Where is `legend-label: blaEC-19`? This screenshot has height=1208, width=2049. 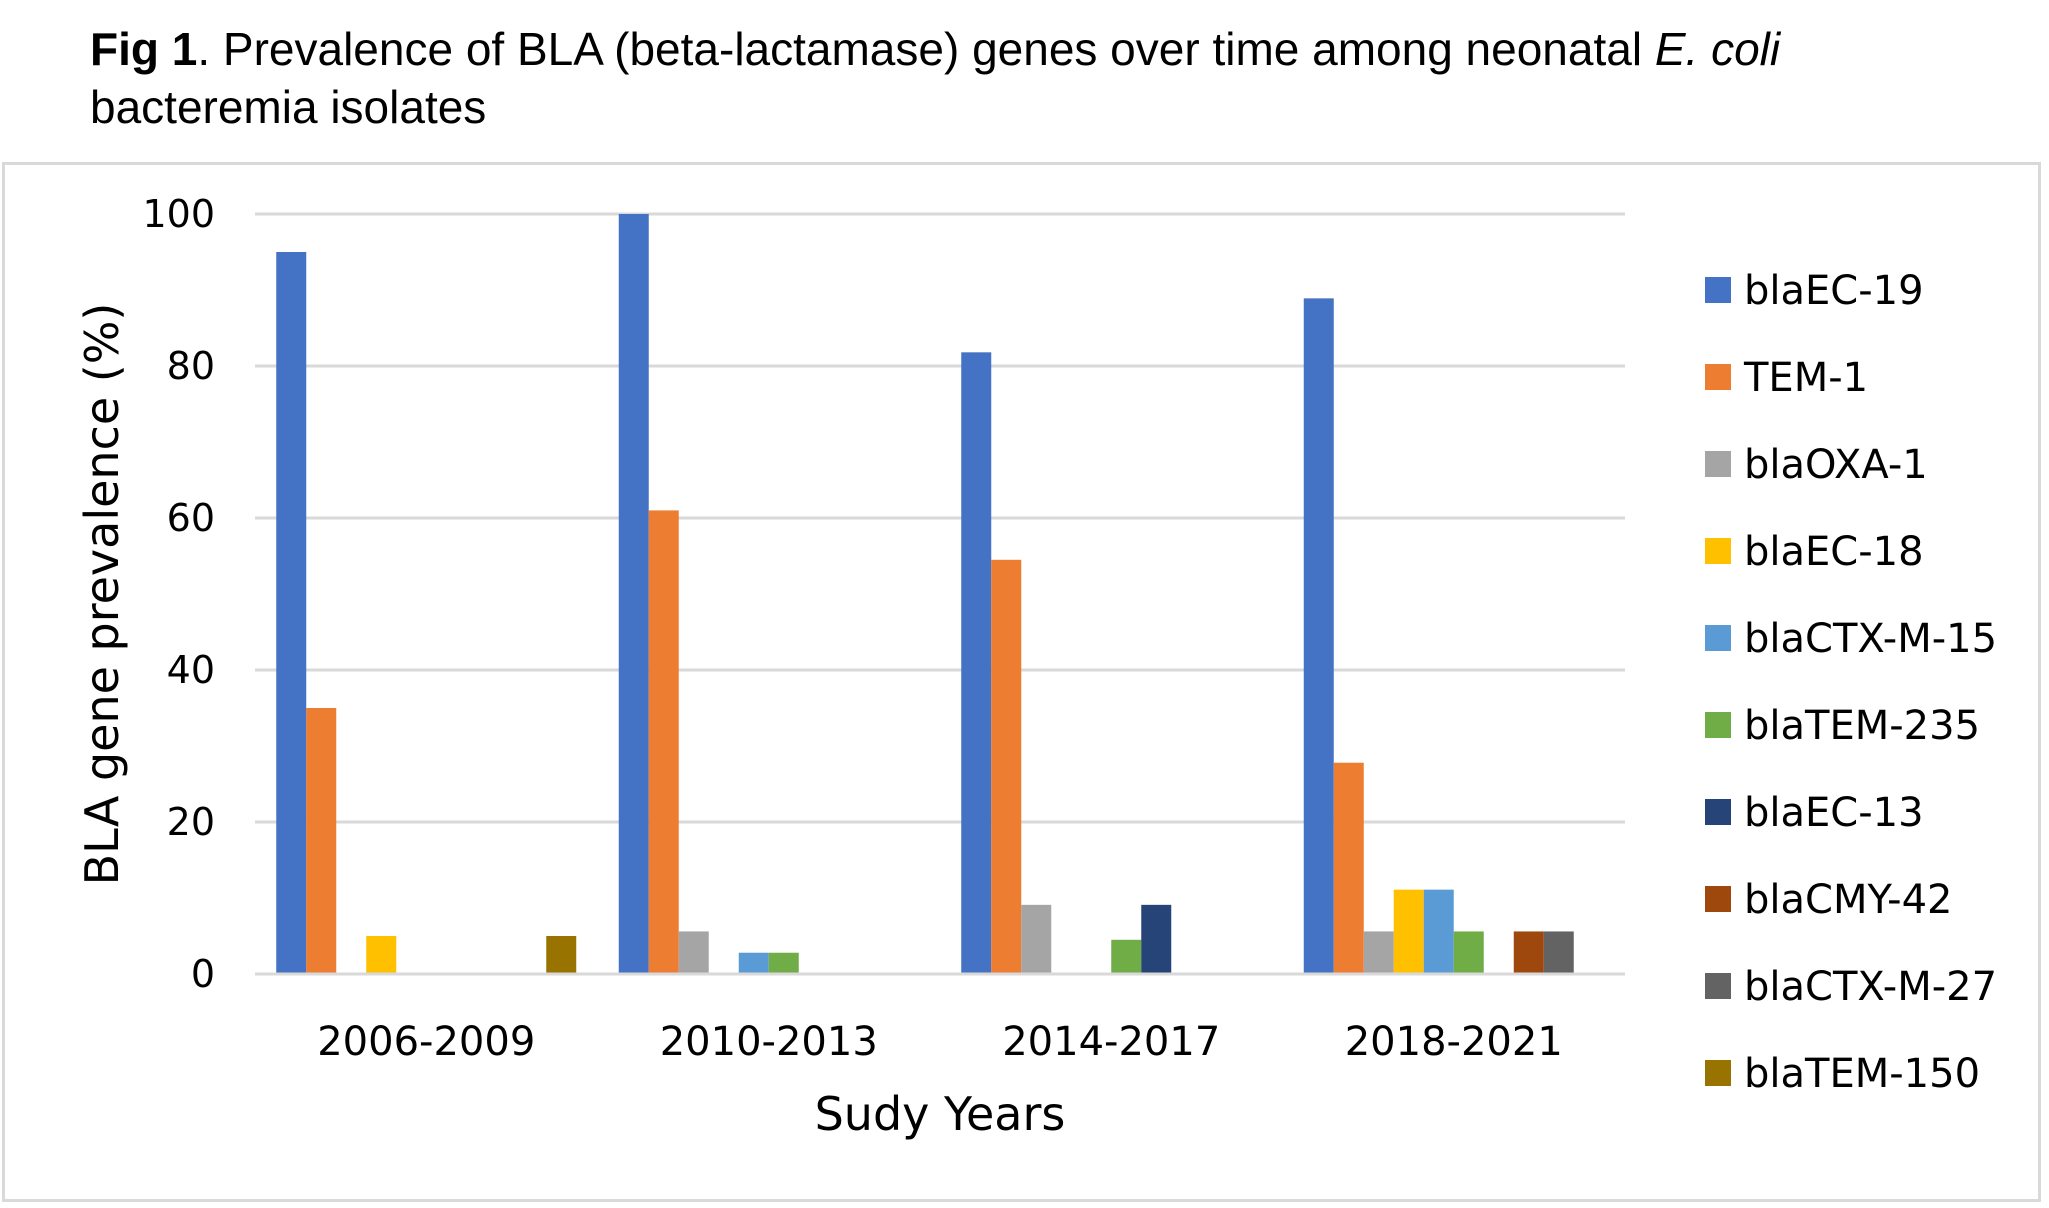
legend-label: blaEC-19 is located at coordinates (1834, 291).